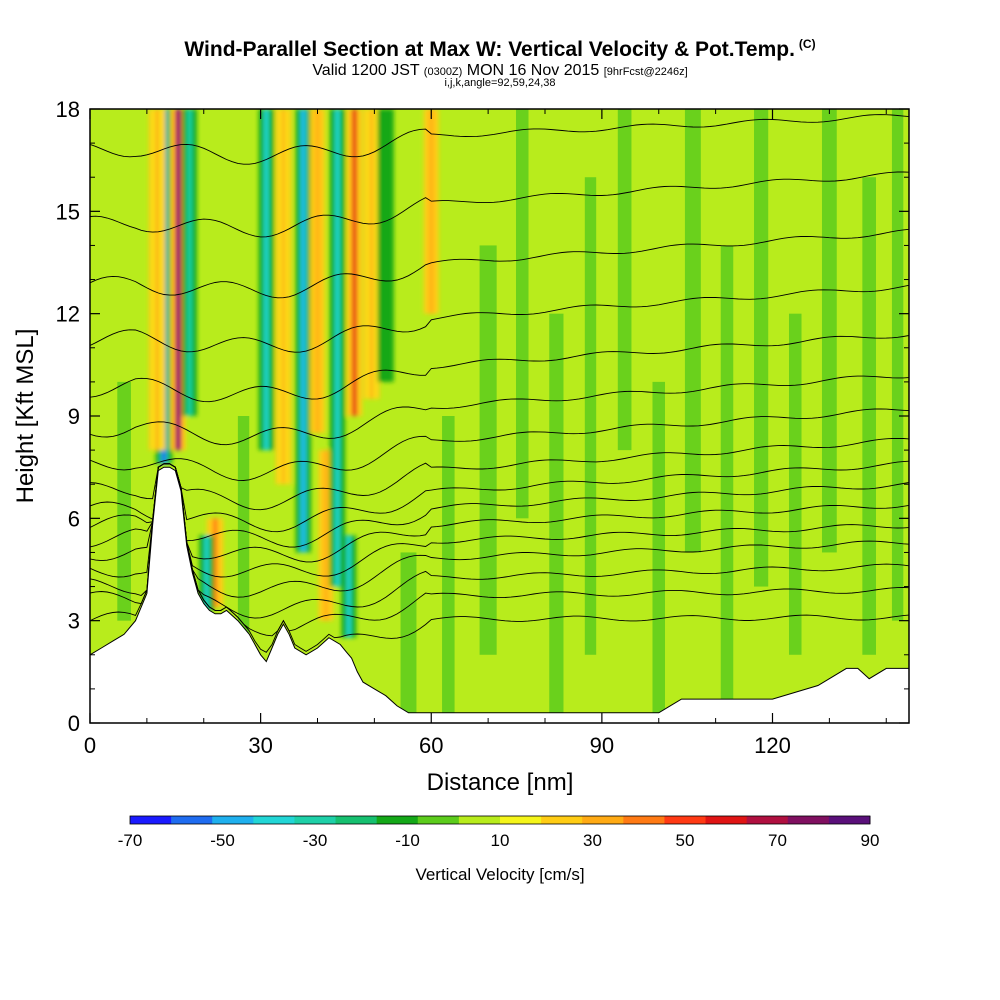  Describe the element at coordinates (777, 840) in the screenshot. I see `colorbar-tick-label: 70` at that location.